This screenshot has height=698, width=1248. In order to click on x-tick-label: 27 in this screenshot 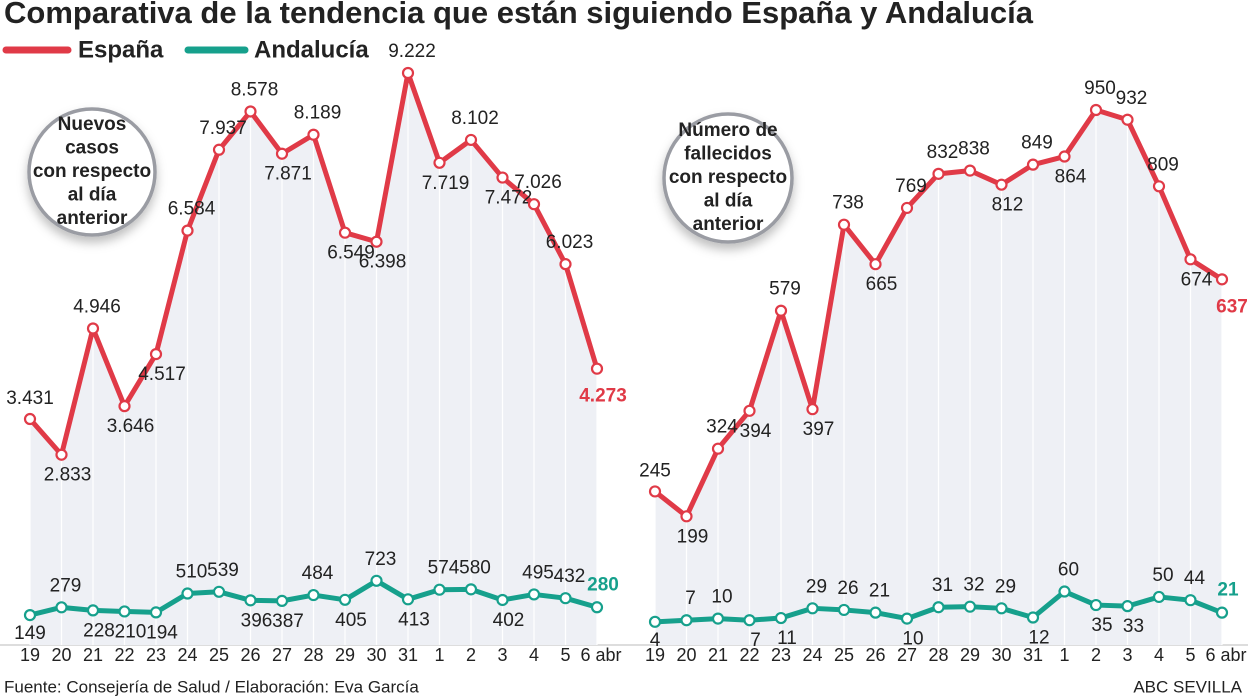, I will do `click(907, 655)`.